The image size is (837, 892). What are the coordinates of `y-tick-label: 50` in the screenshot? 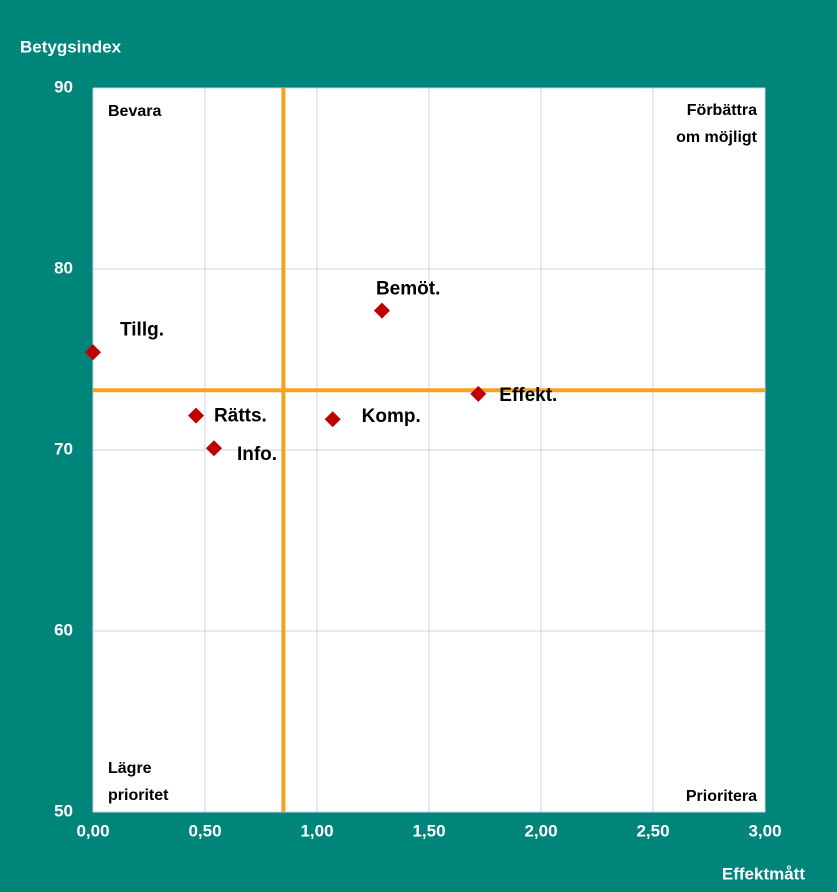 It's located at (63, 810).